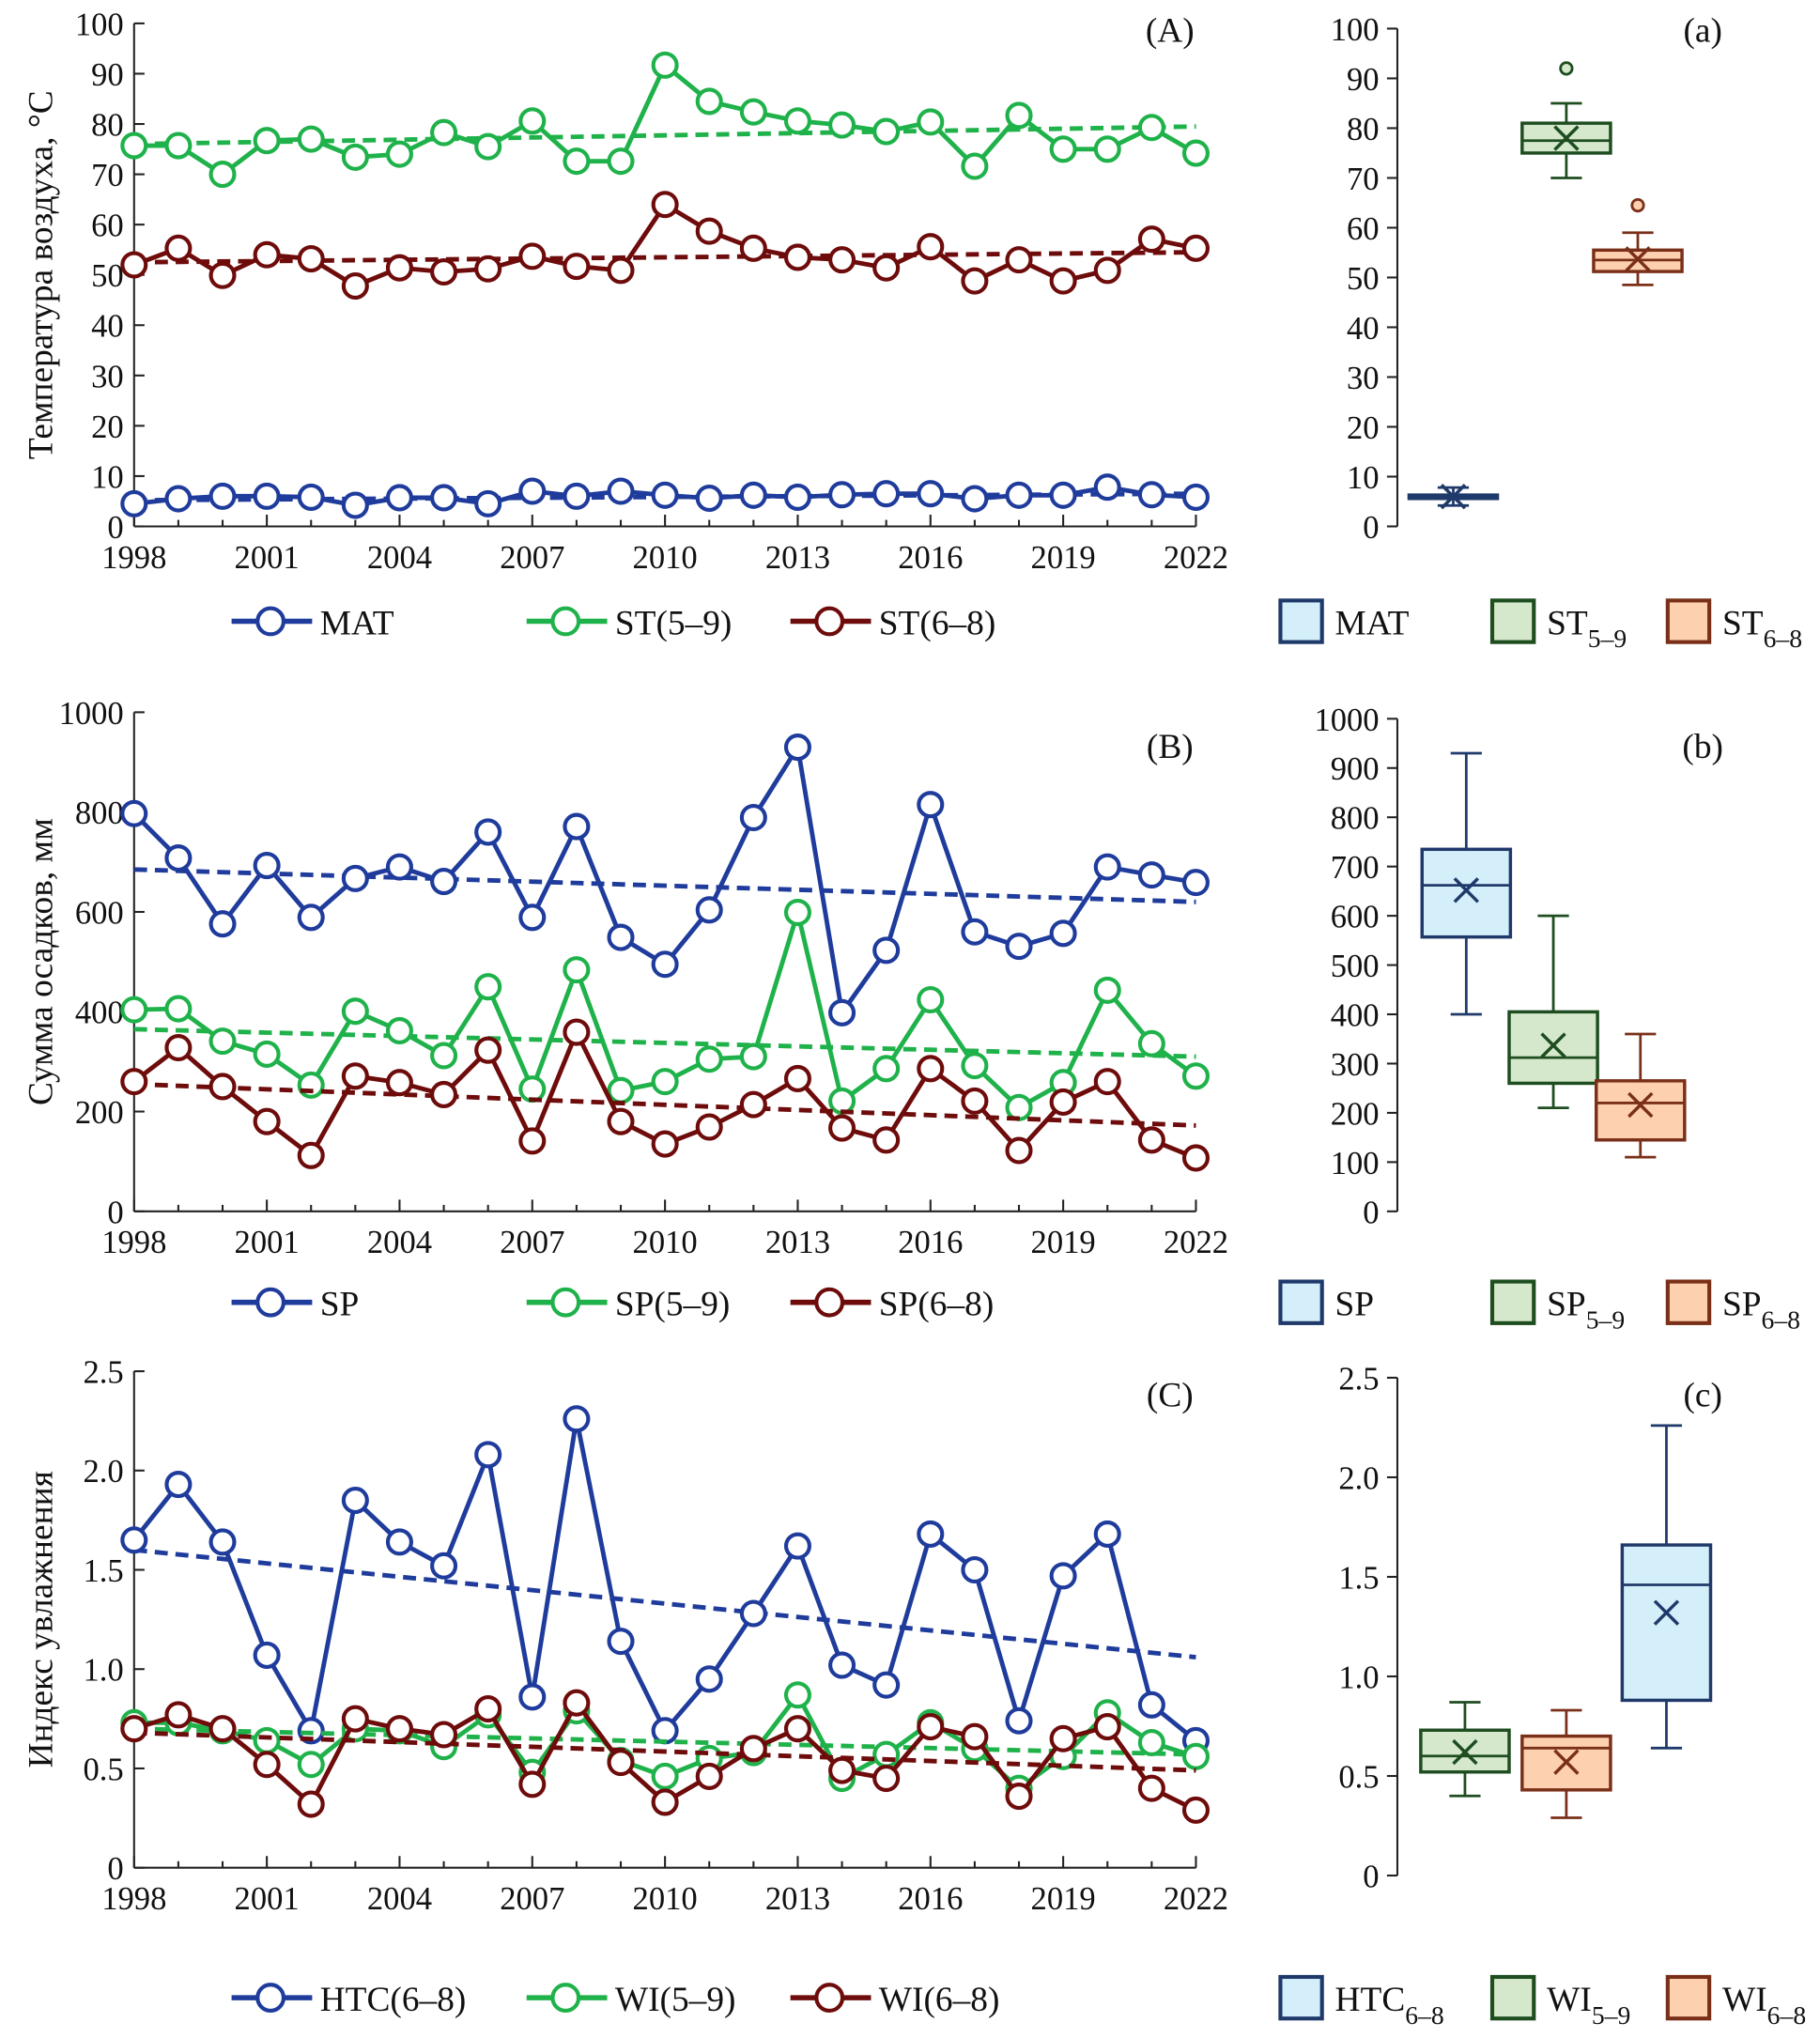 This screenshot has height=2038, width=1820. Describe the element at coordinates (107, 427) in the screenshot. I see `y-tick-label: 20` at that location.